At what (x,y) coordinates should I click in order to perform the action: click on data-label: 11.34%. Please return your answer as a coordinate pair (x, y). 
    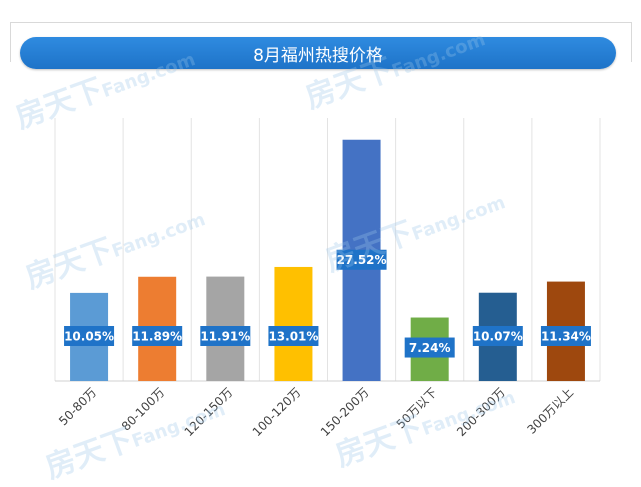
    Looking at the image, I should click on (566, 337).